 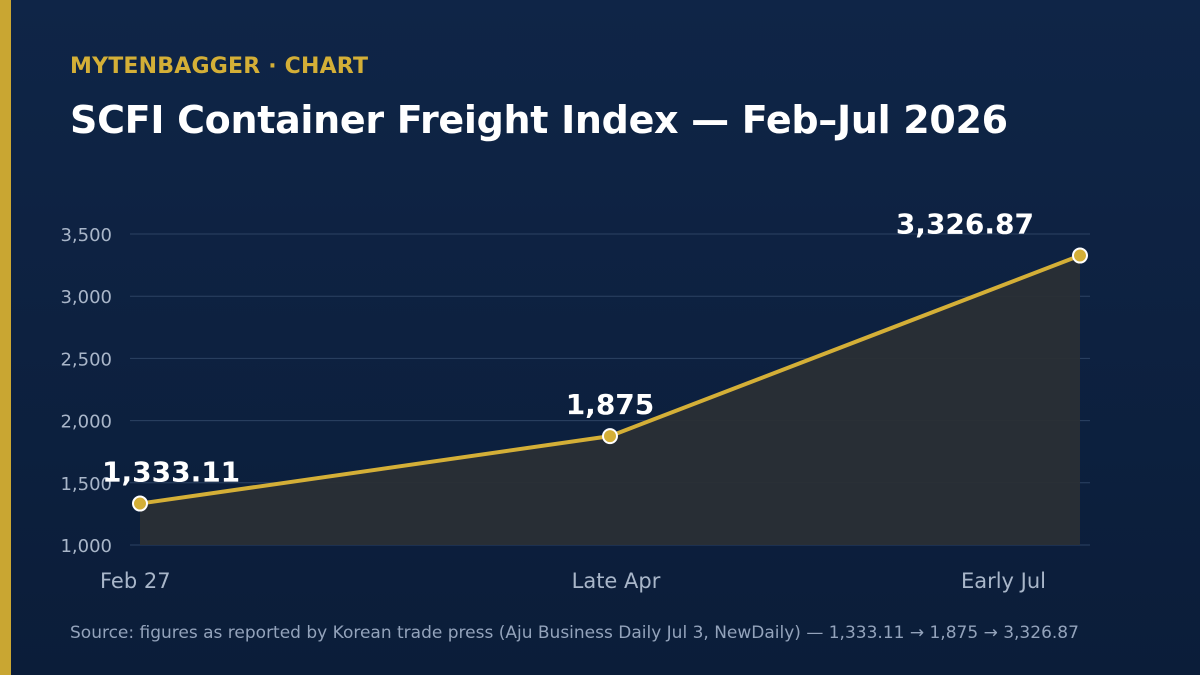 I want to click on data-label: 1,333.11, so click(x=171, y=472).